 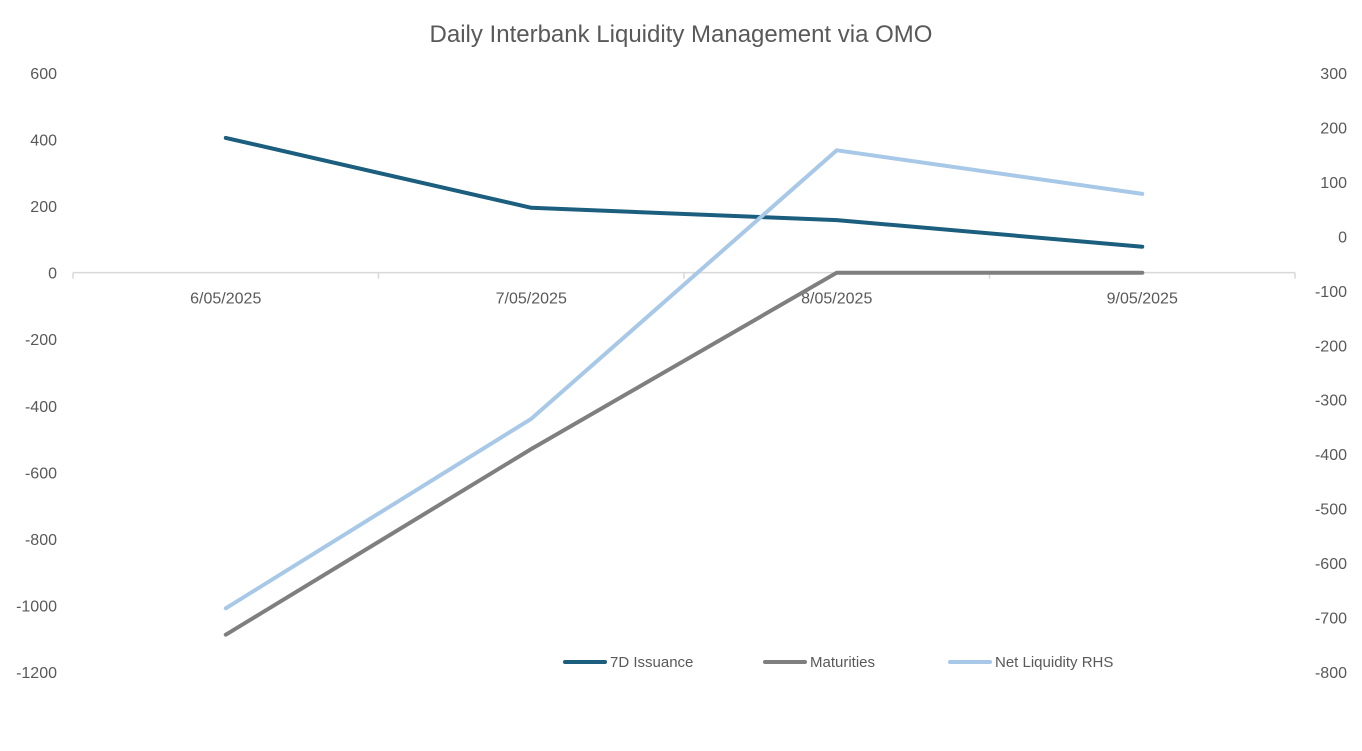 What do you see at coordinates (1142, 299) in the screenshot?
I see `x-tick-label: 9/05/2025` at bounding box center [1142, 299].